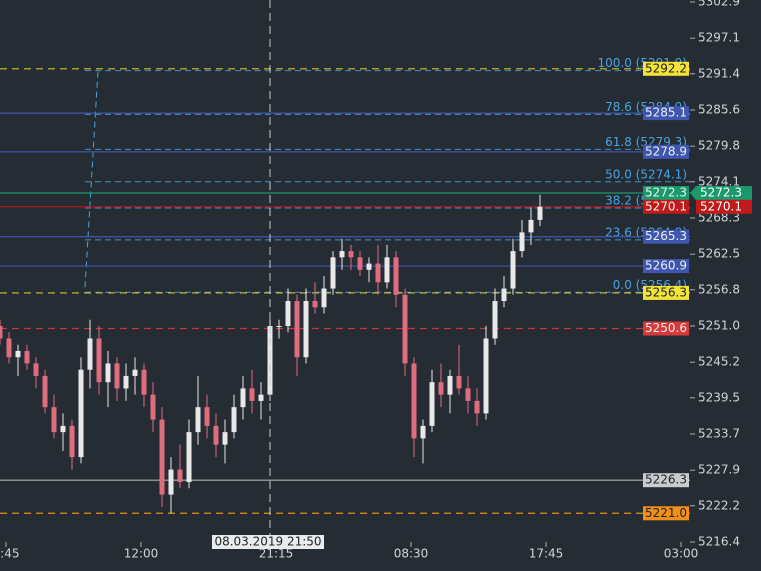 Image resolution: width=761 pixels, height=571 pixels. I want to click on y-tick-label: 5216.4, so click(719, 542).